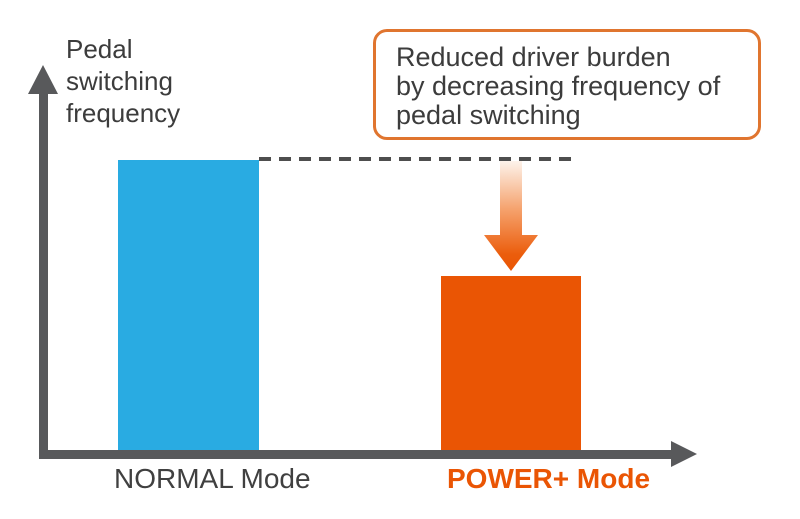  What do you see at coordinates (188, 305) in the screenshot?
I see `bar-normal-mode` at bounding box center [188, 305].